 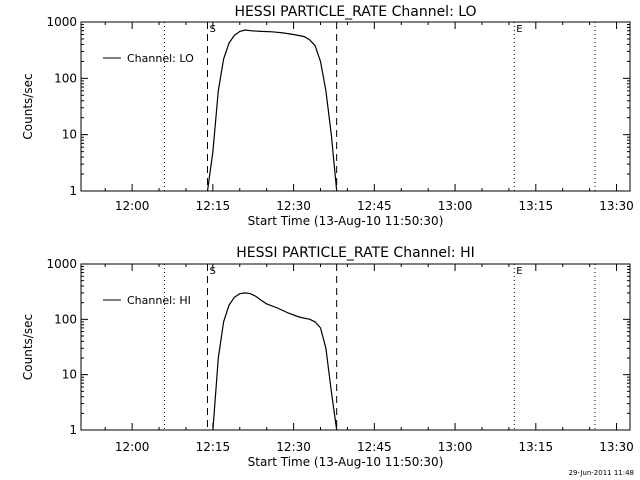 What do you see at coordinates (601, 473) in the screenshot?
I see `footer-timestamp: 29-Jun-2011 11:48` at bounding box center [601, 473].